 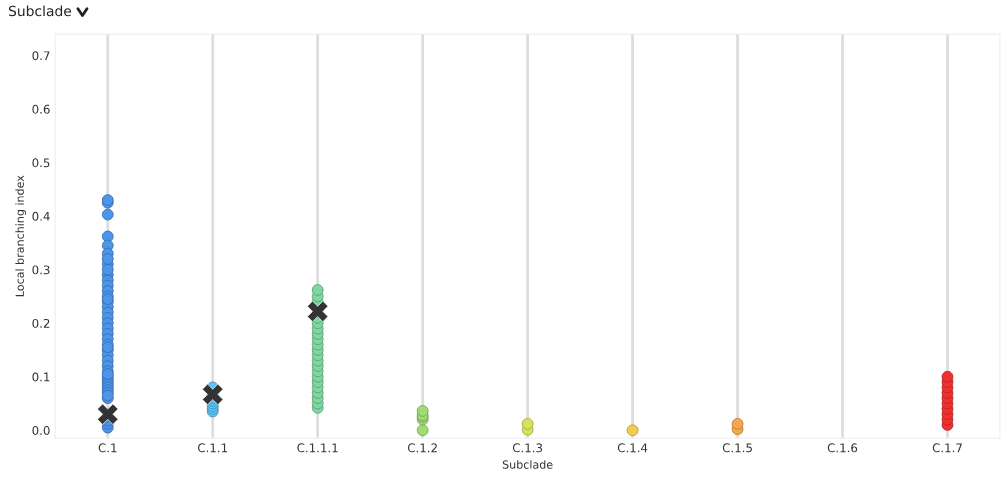 What do you see at coordinates (41, 216) in the screenshot?
I see `y-tick-label: 0.4` at bounding box center [41, 216].